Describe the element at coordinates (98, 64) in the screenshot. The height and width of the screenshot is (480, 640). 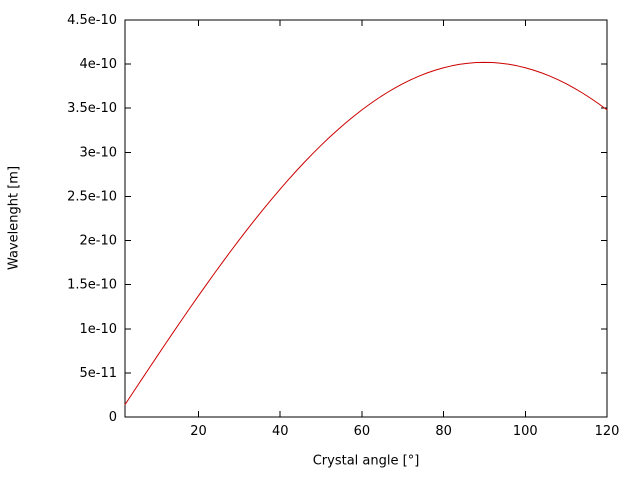
I see `y-tick-label: 4e-10` at that location.